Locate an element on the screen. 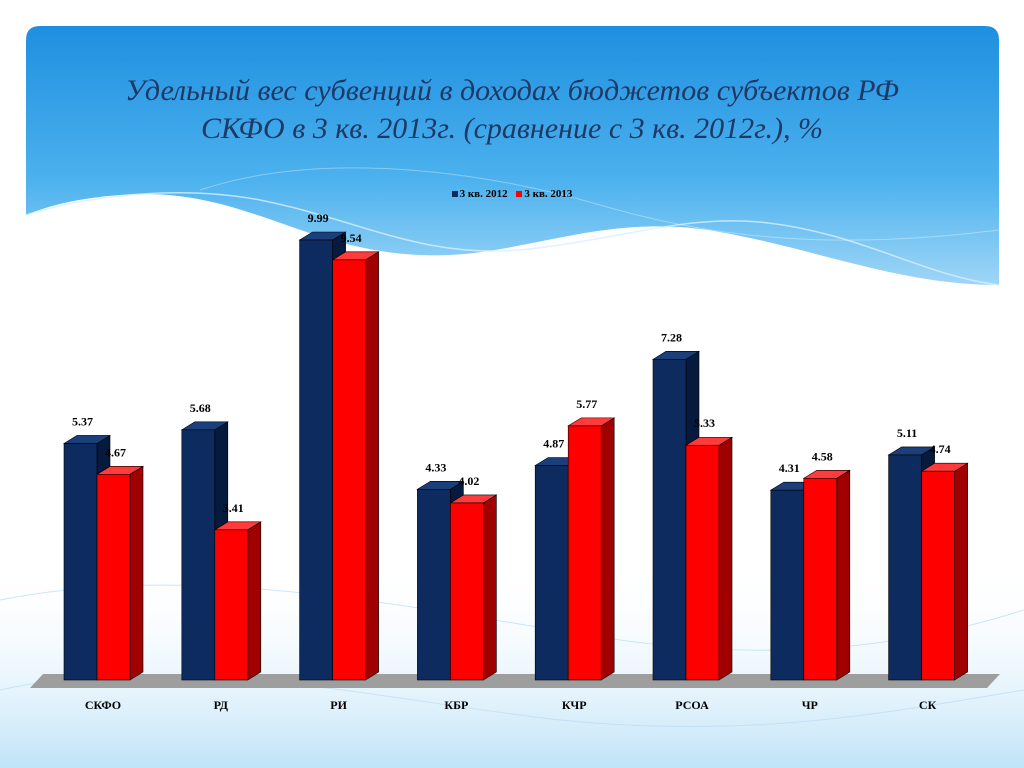 The width and height of the screenshot is (1024, 768). legend-swatch-2012 is located at coordinates (454, 194).